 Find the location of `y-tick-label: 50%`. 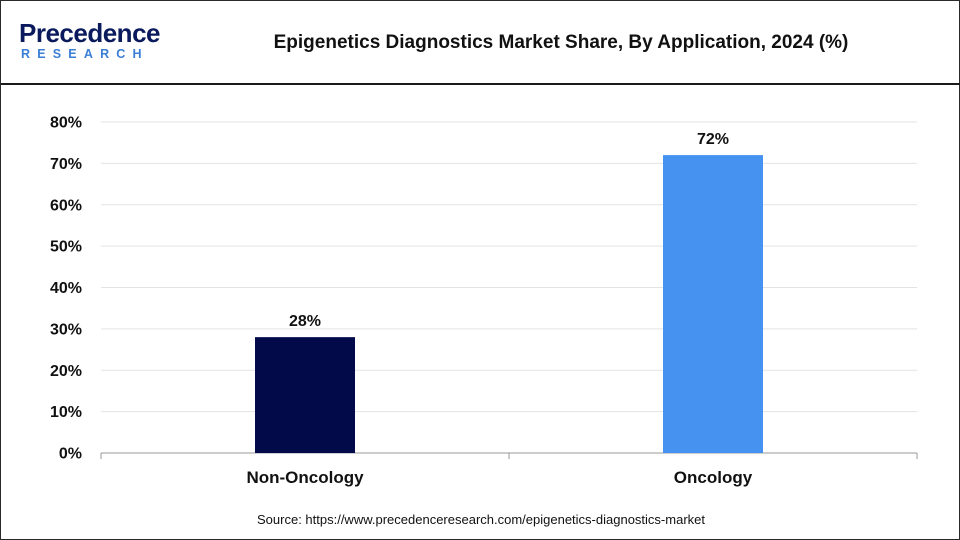

y-tick-label: 50% is located at coordinates (66, 247).